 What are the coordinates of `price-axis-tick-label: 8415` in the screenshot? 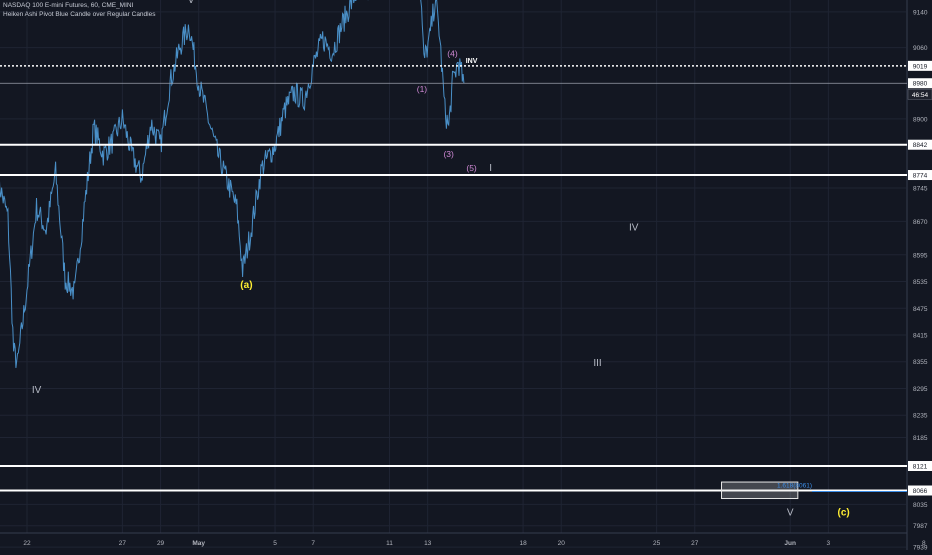 It's located at (920, 335).